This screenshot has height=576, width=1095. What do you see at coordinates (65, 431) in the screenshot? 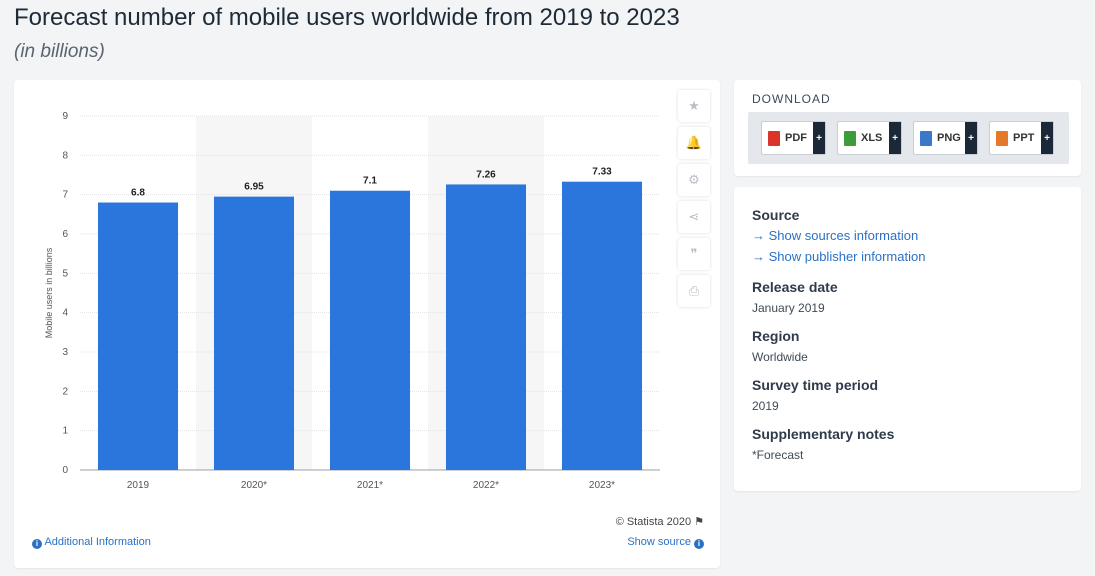
I see `y-tick-label: 1` at bounding box center [65, 431].